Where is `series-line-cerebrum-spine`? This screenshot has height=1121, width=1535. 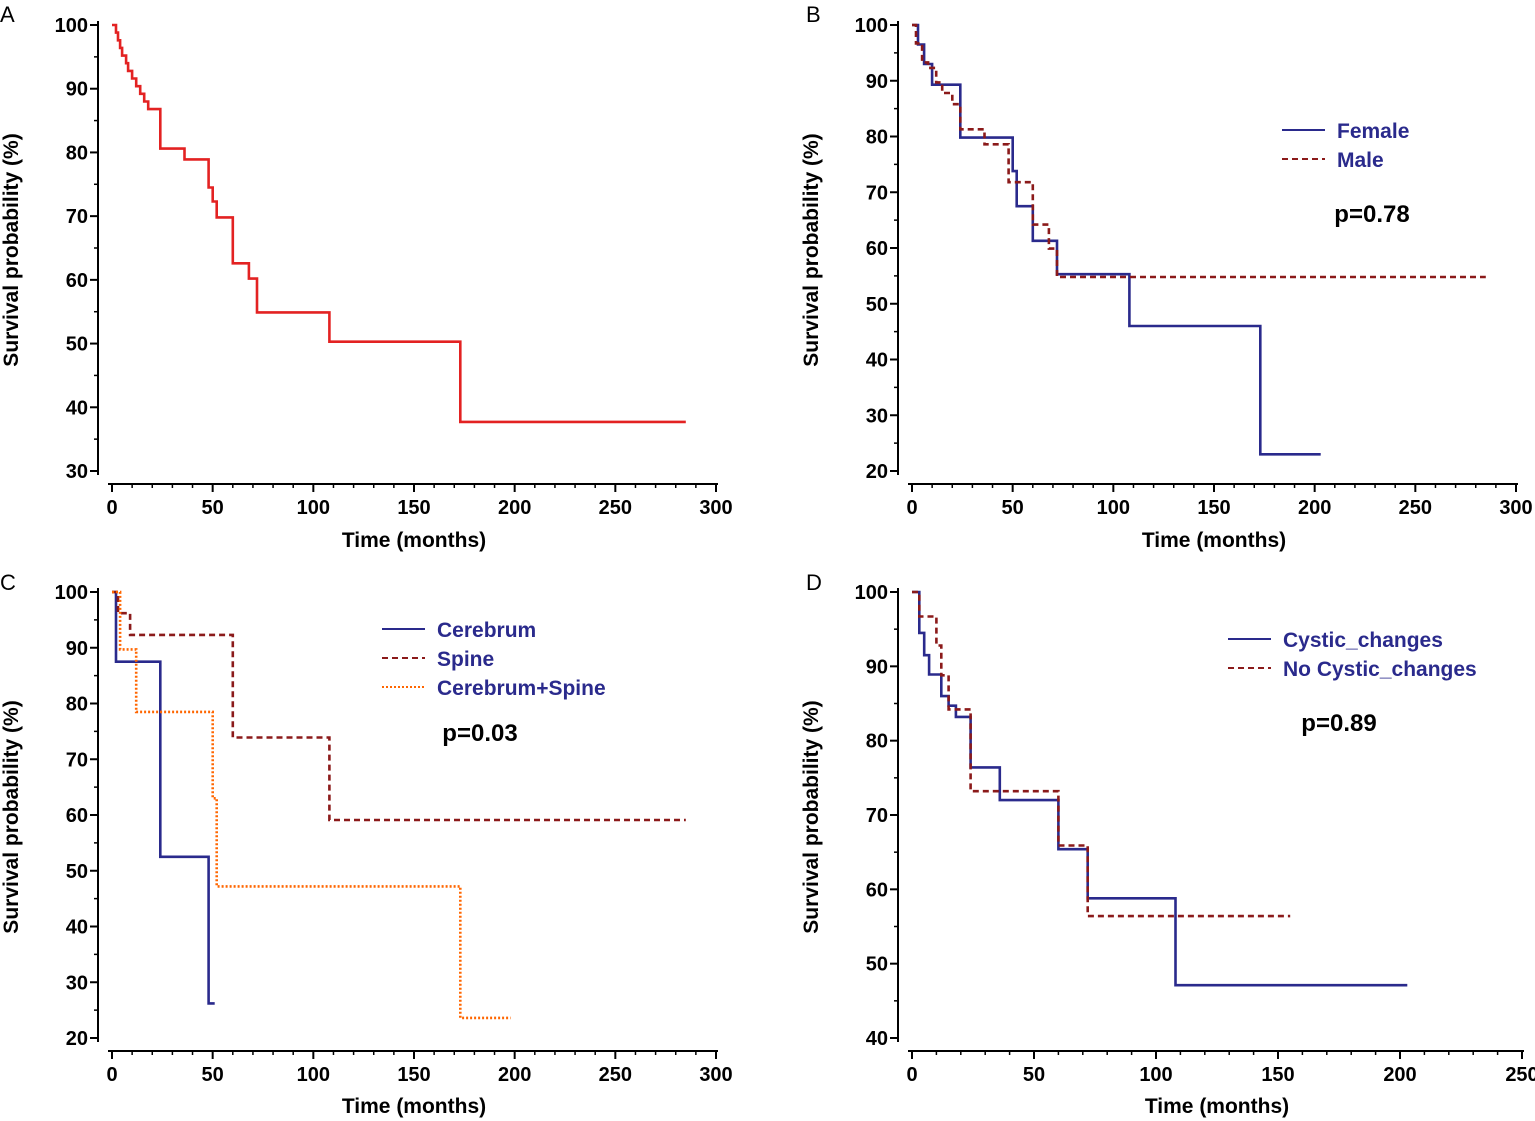 series-line-cerebrum-spine is located at coordinates (311, 805).